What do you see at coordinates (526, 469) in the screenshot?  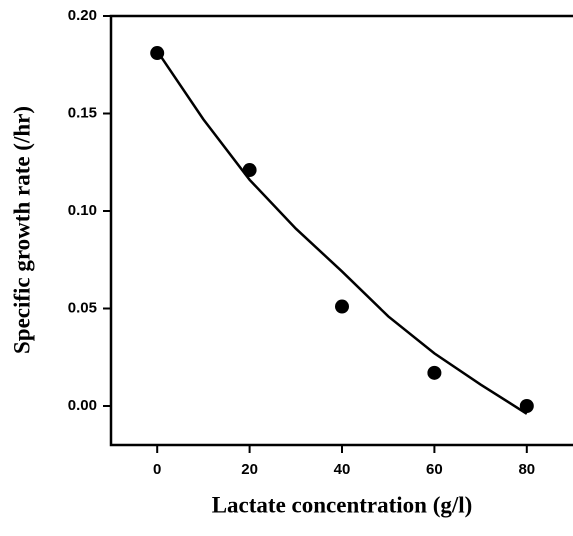 I see `x-tick-label: 80` at bounding box center [526, 469].